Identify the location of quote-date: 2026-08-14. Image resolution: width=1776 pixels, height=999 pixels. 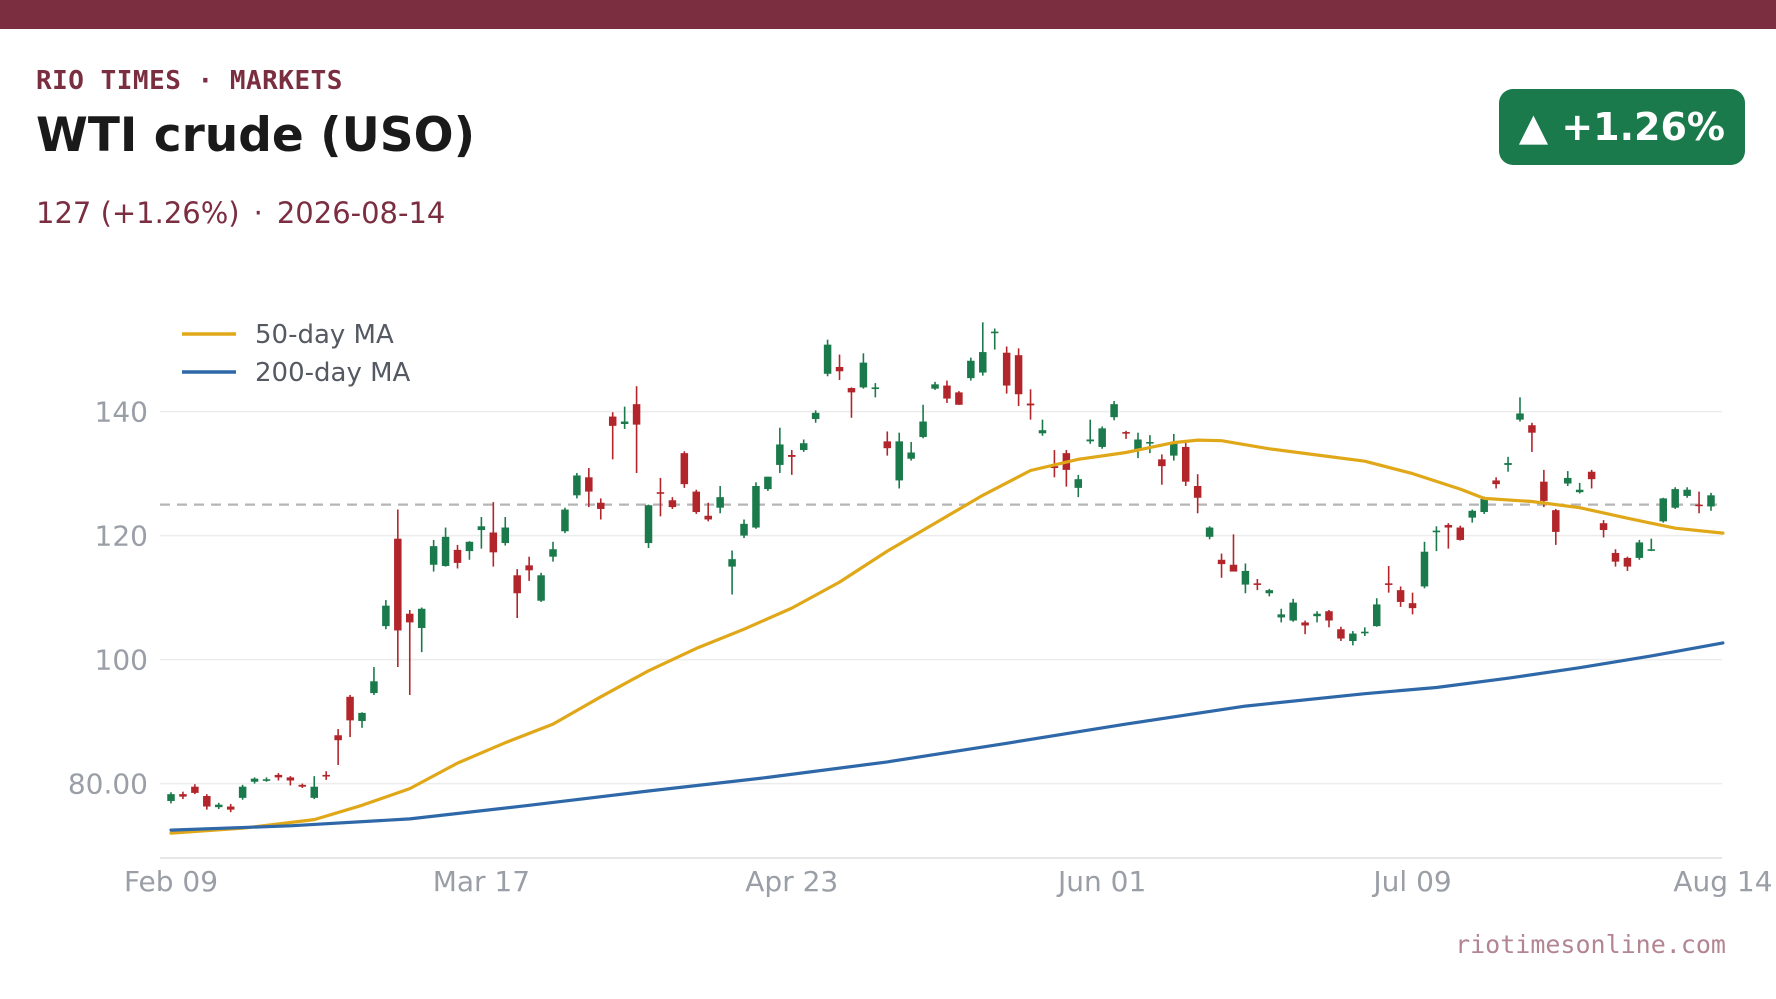
(361, 213).